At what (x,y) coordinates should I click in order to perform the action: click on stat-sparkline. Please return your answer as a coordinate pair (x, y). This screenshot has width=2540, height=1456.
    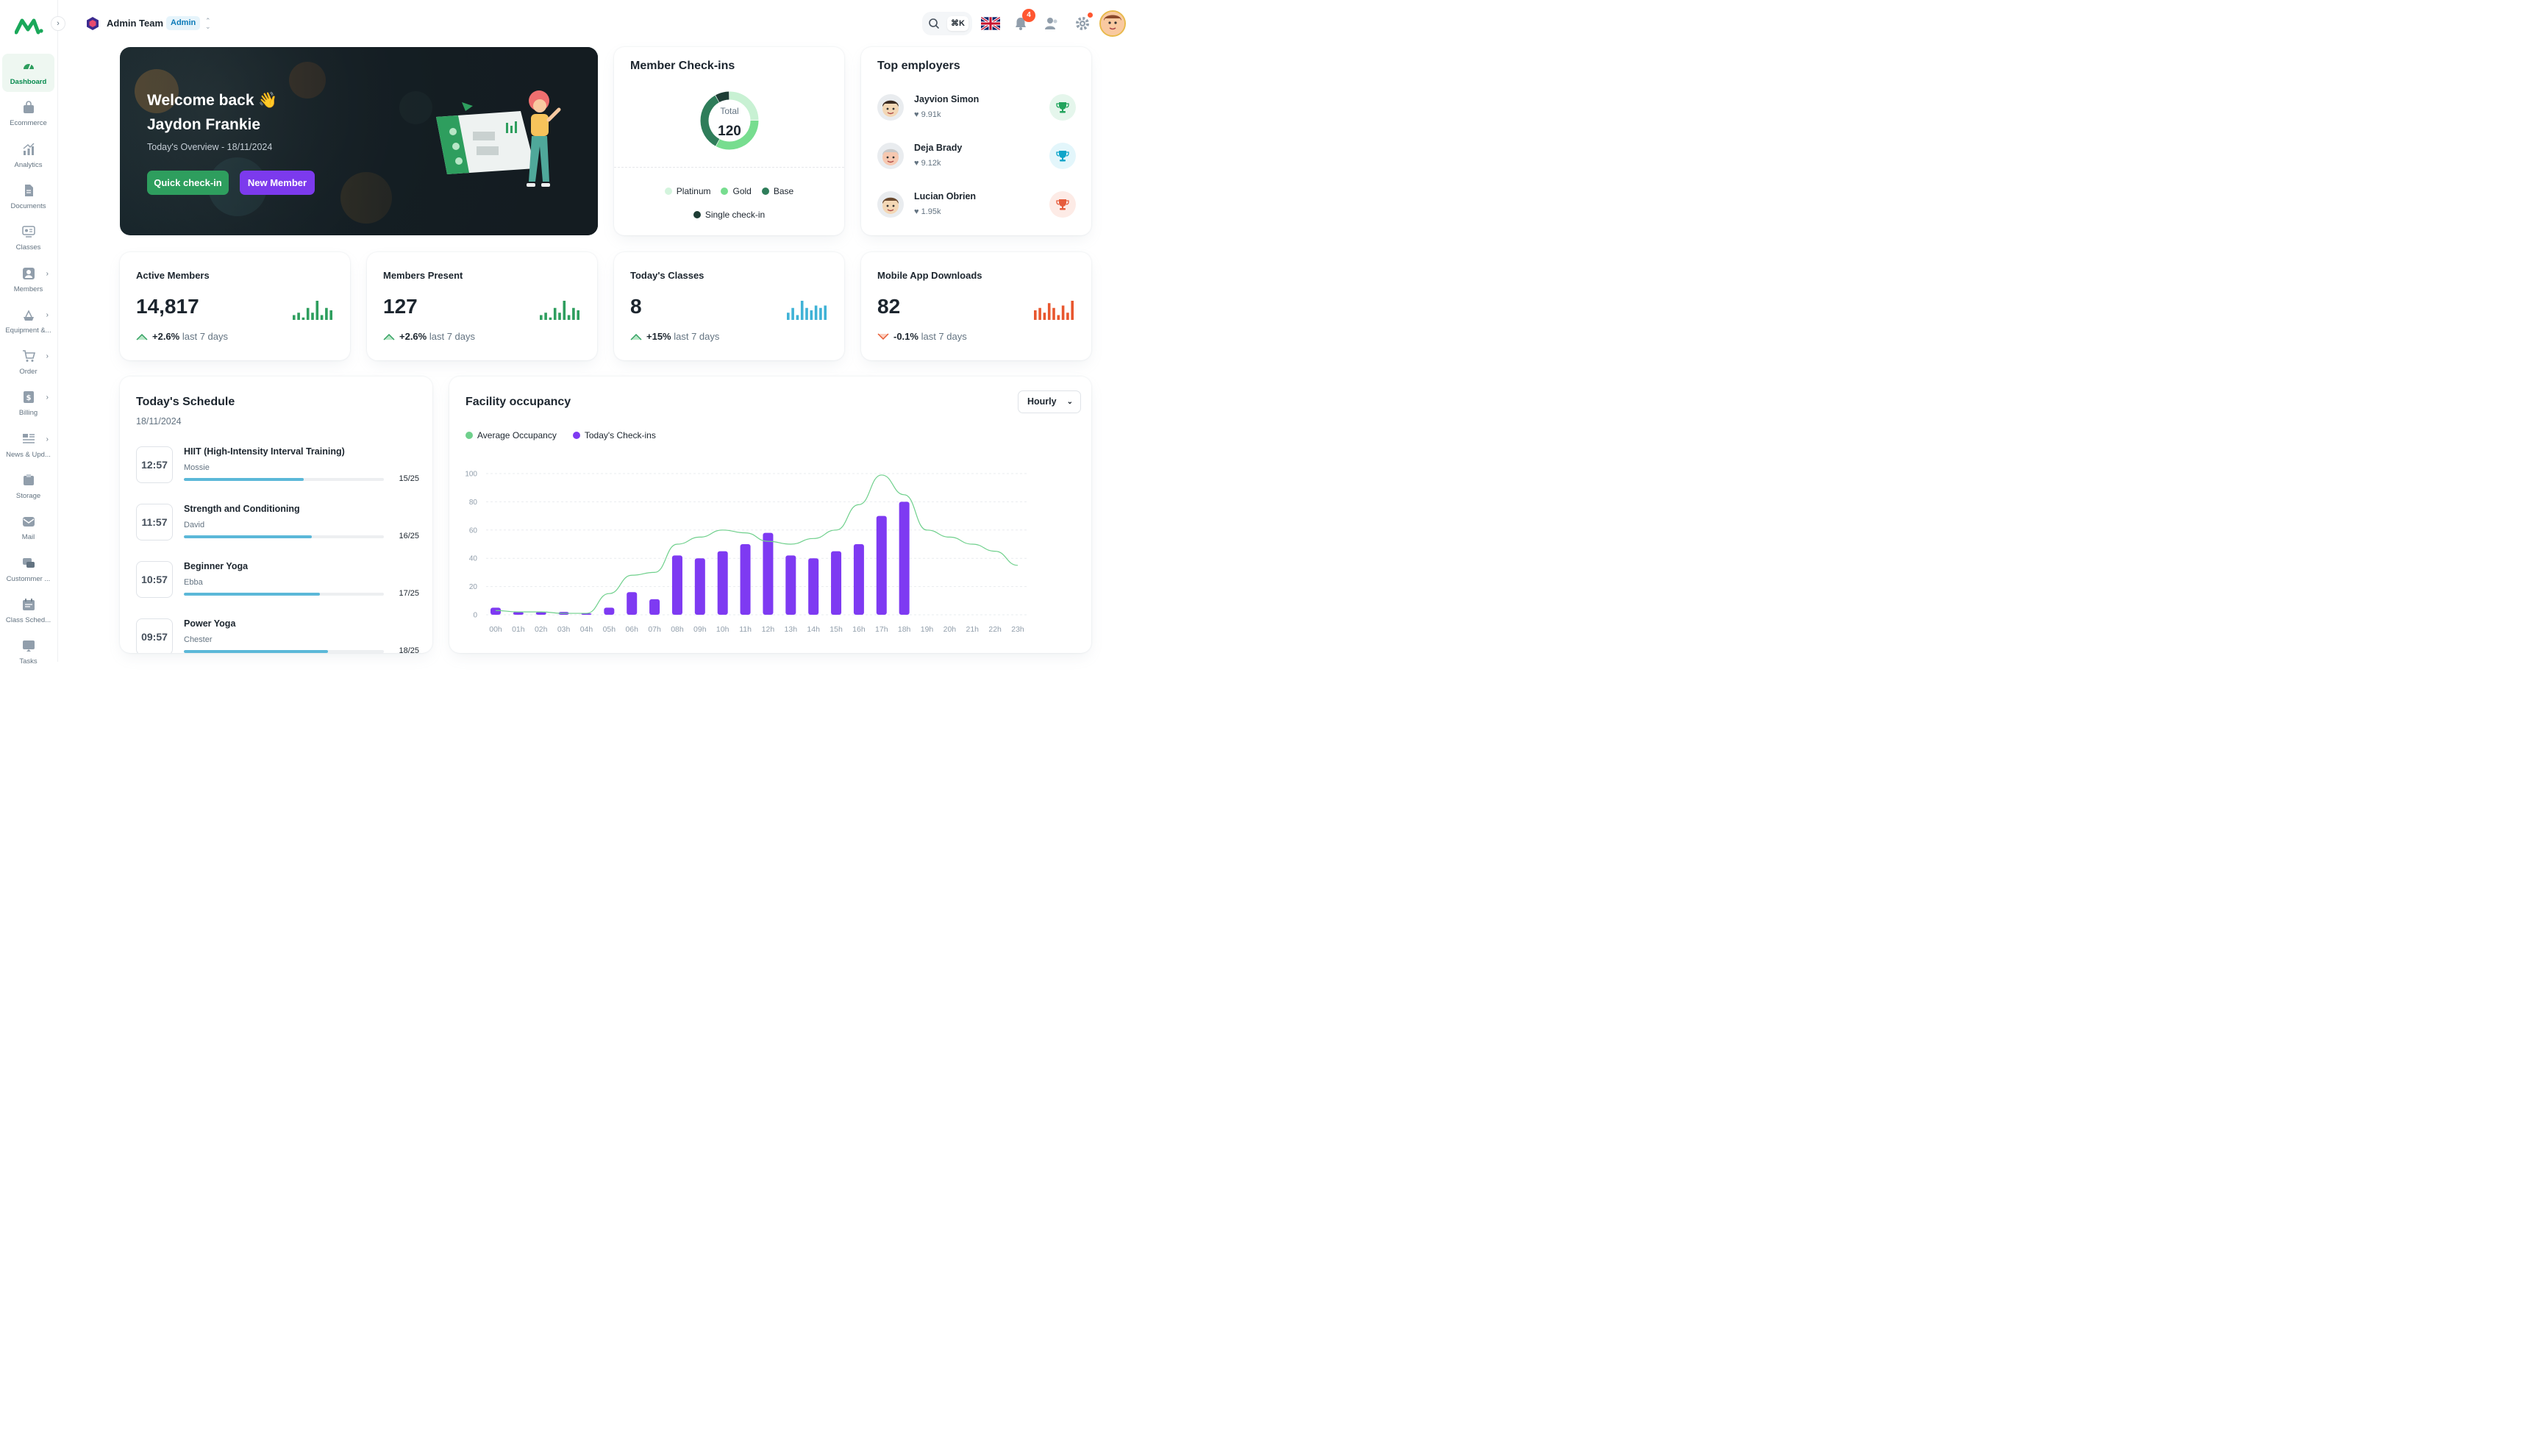
    Looking at the image, I should click on (312, 310).